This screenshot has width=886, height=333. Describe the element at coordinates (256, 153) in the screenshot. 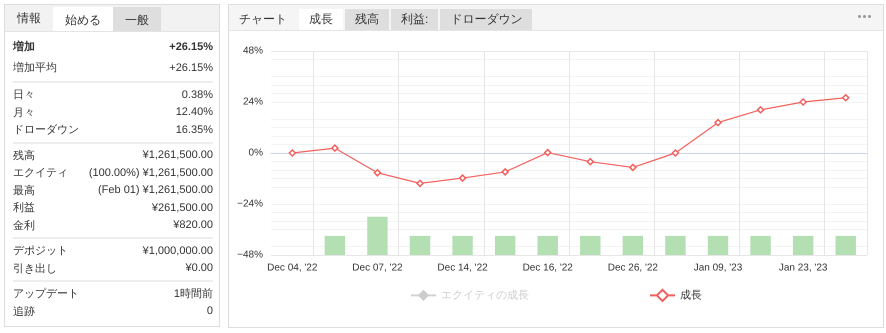

I see `y-tick-label: 0%` at that location.